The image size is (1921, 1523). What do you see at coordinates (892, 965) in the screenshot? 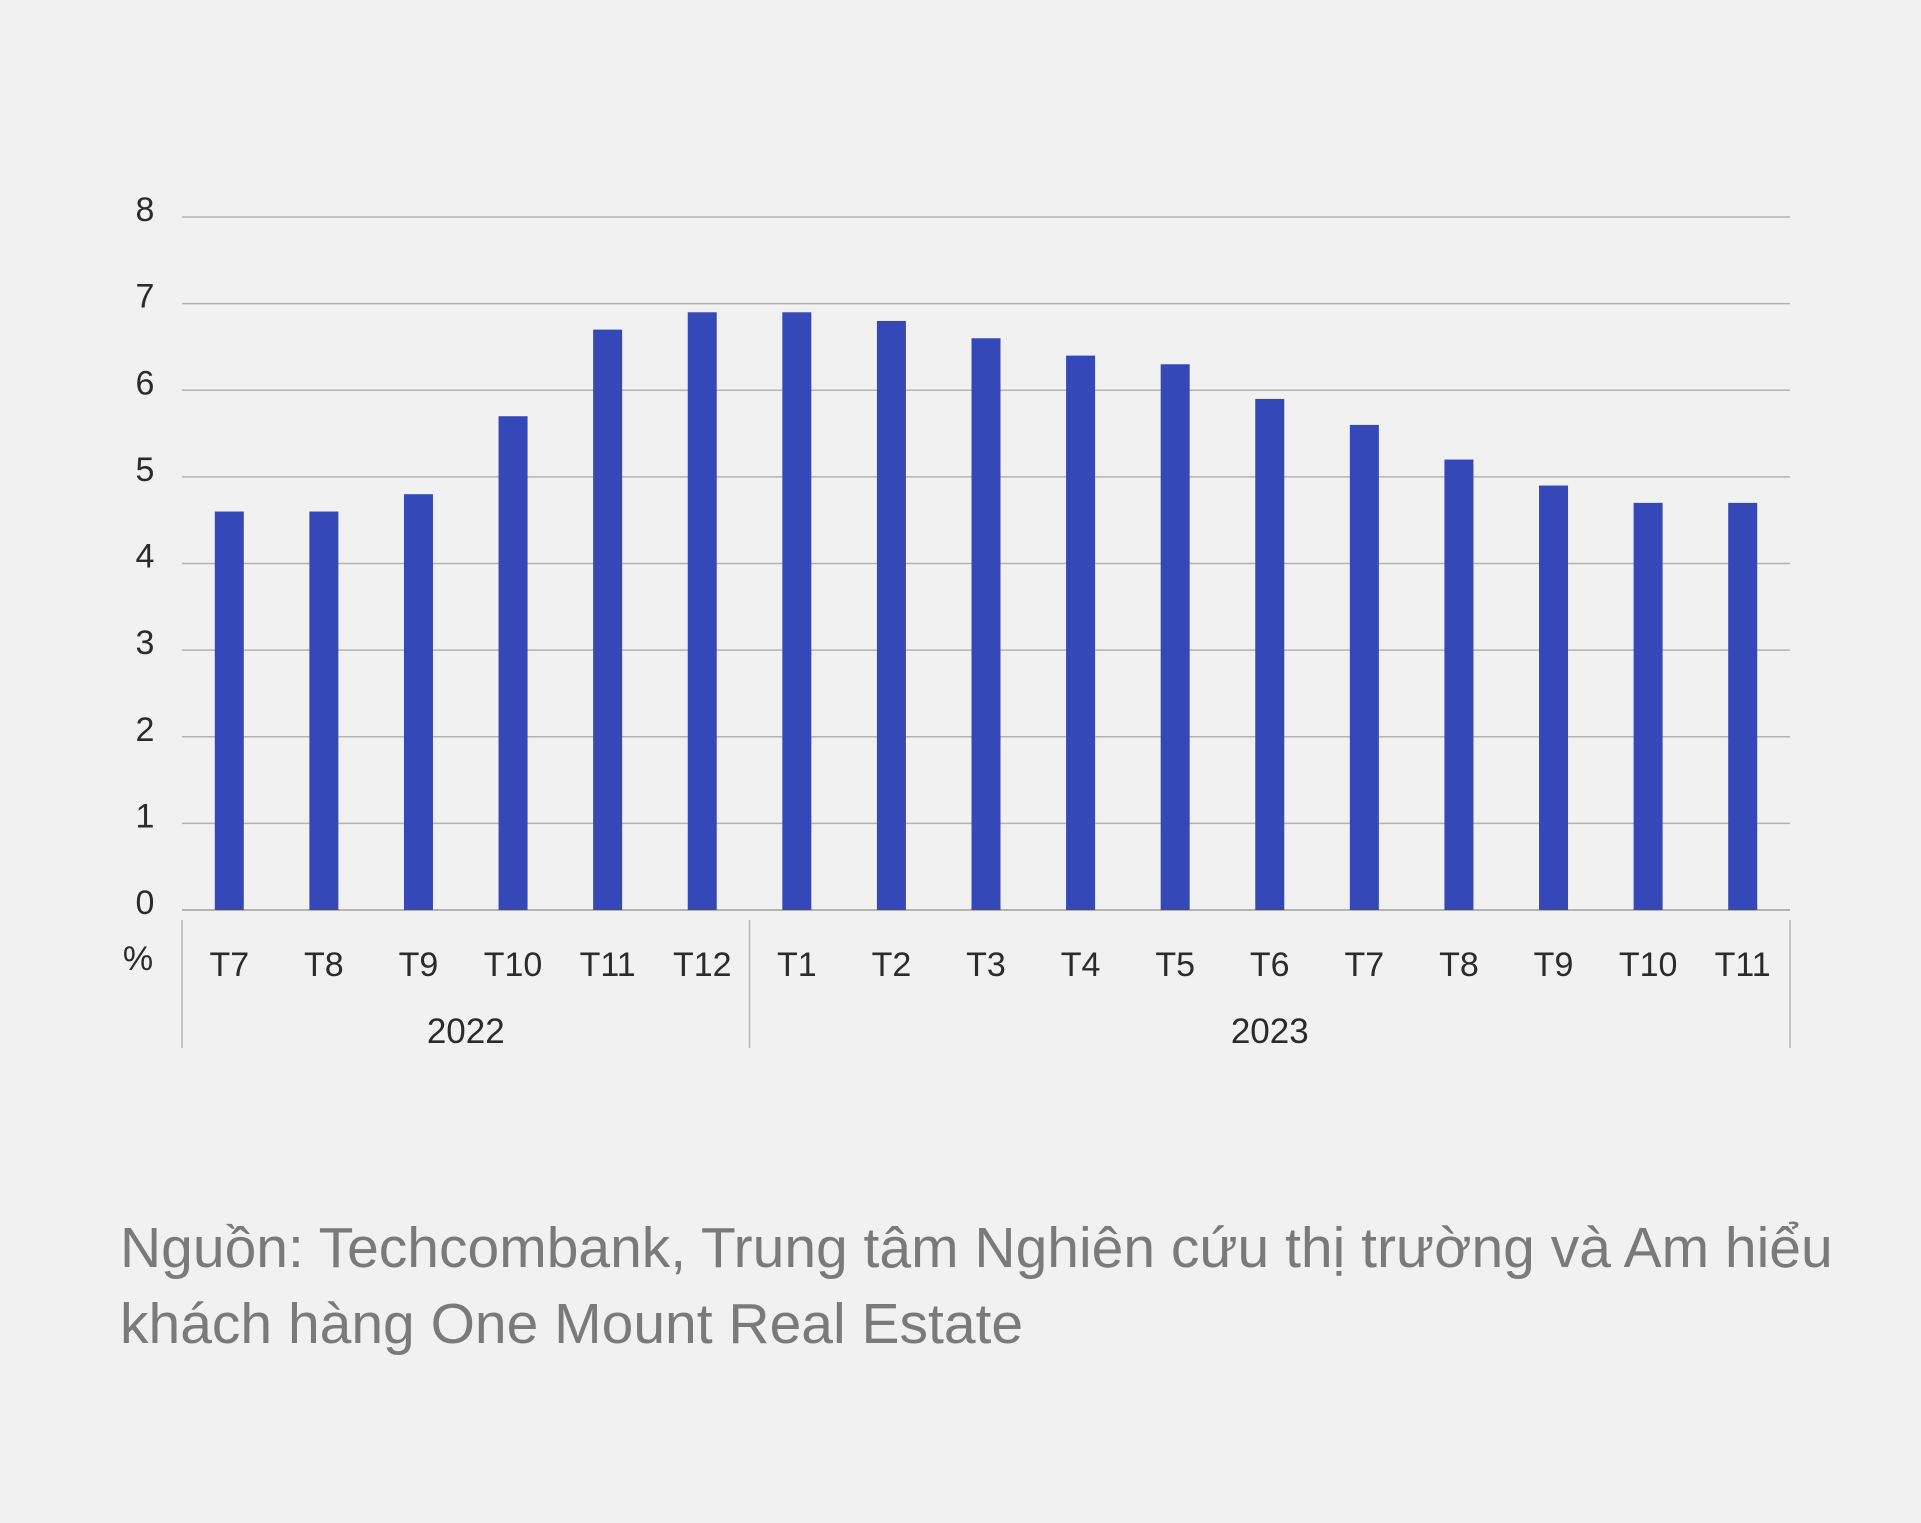
I see `x-category-label: T2` at bounding box center [892, 965].